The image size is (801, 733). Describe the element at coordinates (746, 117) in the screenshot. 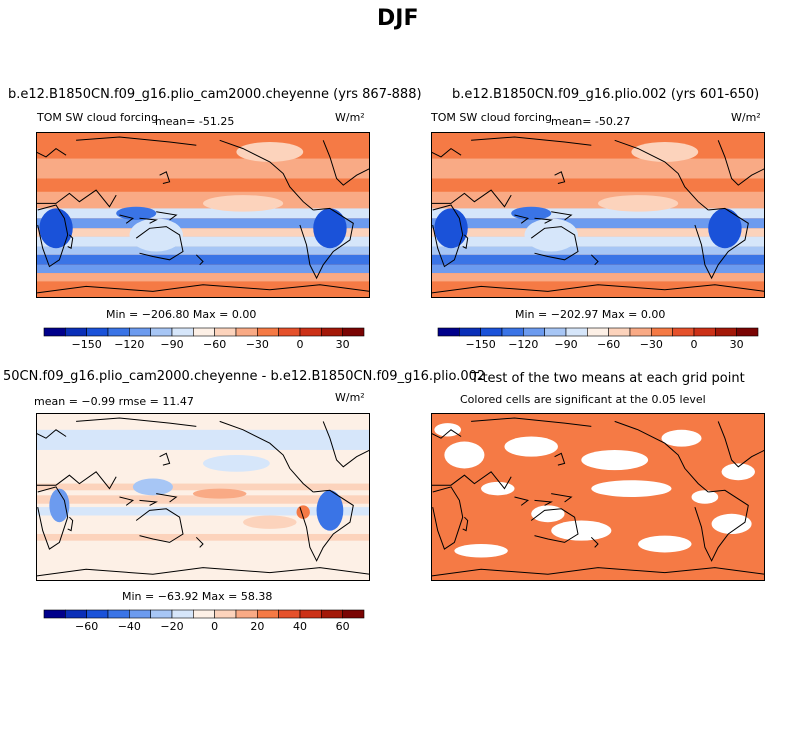

I see `panel-2-units: W/m²` at that location.